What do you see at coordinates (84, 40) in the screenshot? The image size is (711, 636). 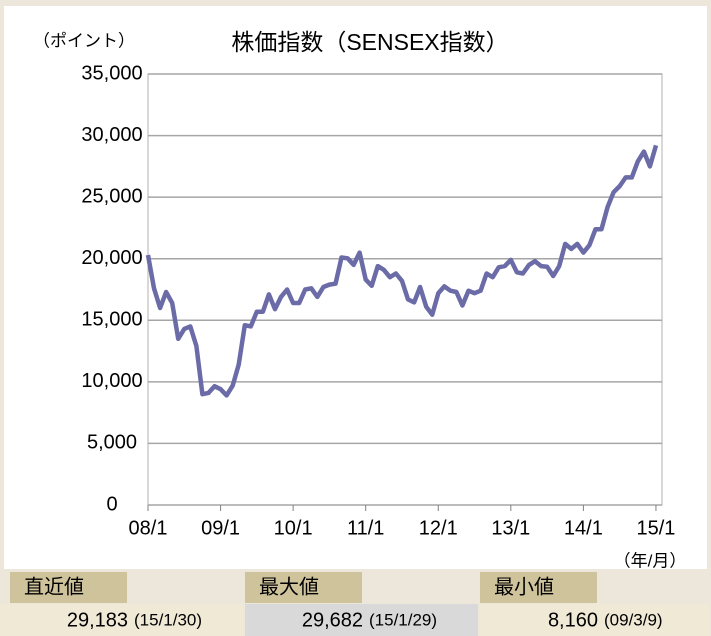 I see `y-axis-label: （ポイント）` at bounding box center [84, 40].